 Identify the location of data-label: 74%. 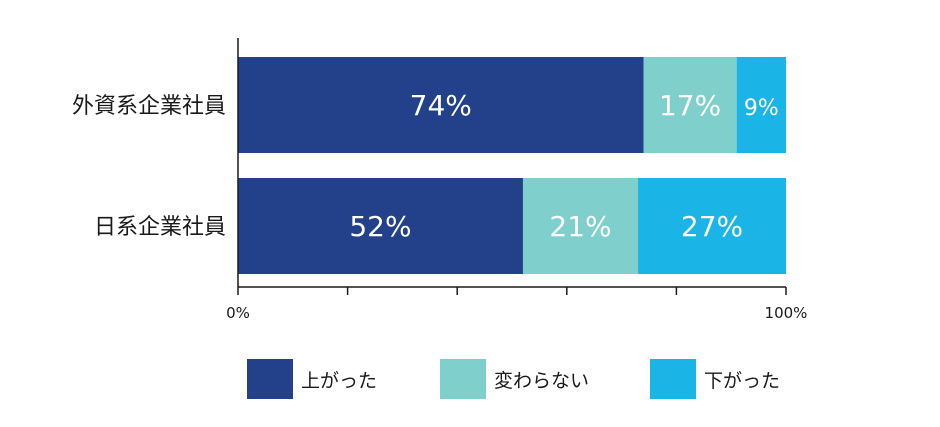
(441, 105).